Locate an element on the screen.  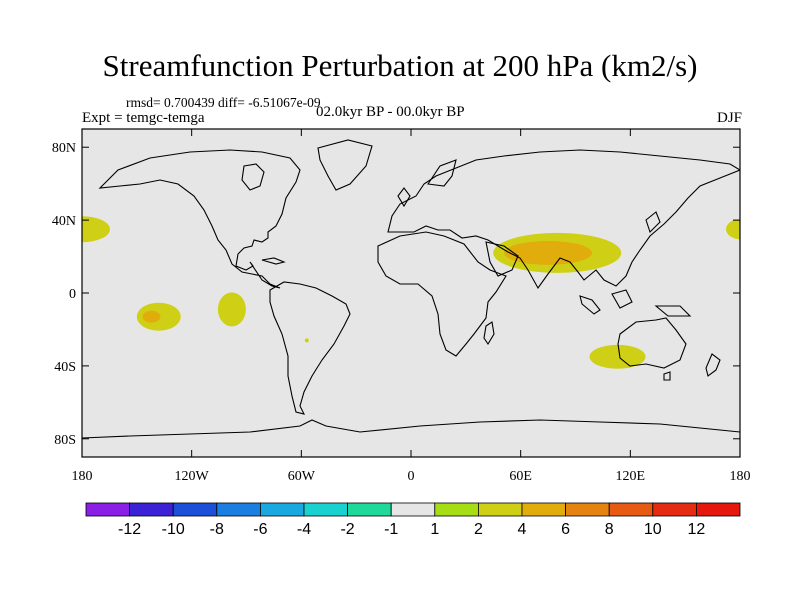
colorbar-label: -4 is located at coordinates (304, 529).